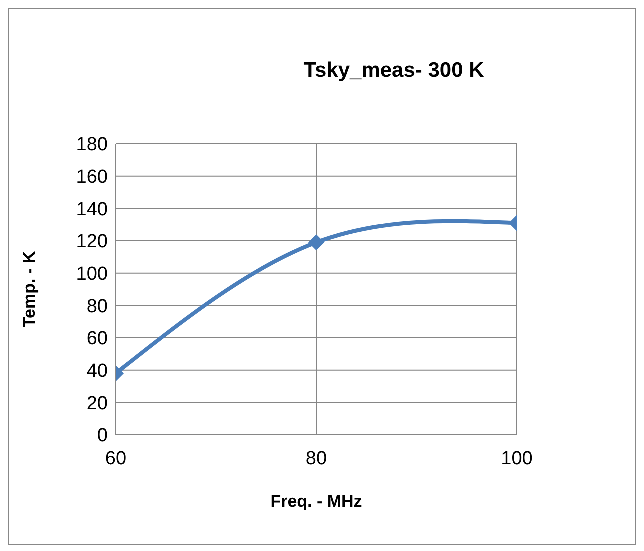 The image size is (644, 551). I want to click on y-tick-label: 20, so click(97, 403).